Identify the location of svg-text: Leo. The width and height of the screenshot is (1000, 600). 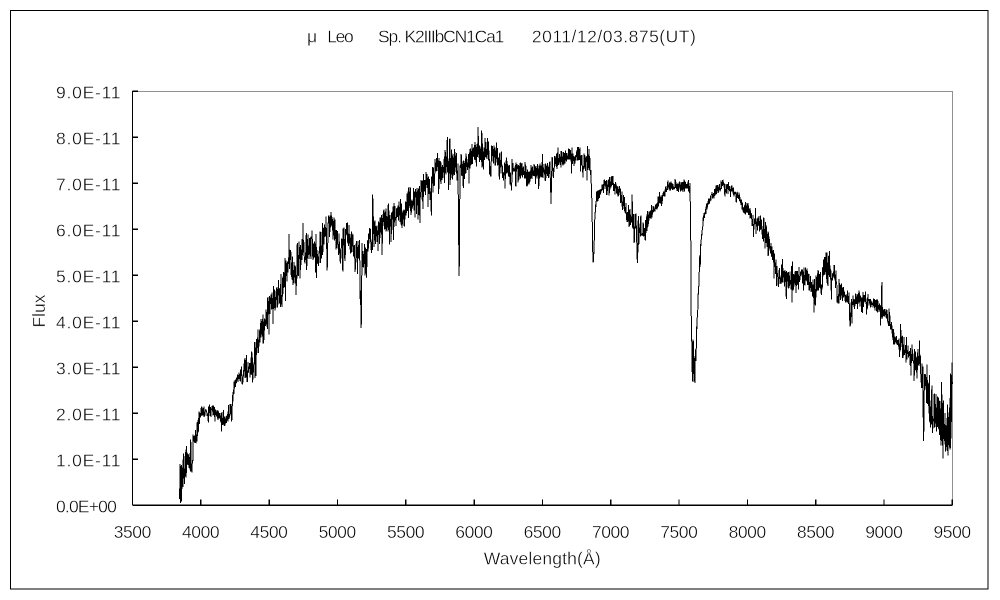
(340, 37).